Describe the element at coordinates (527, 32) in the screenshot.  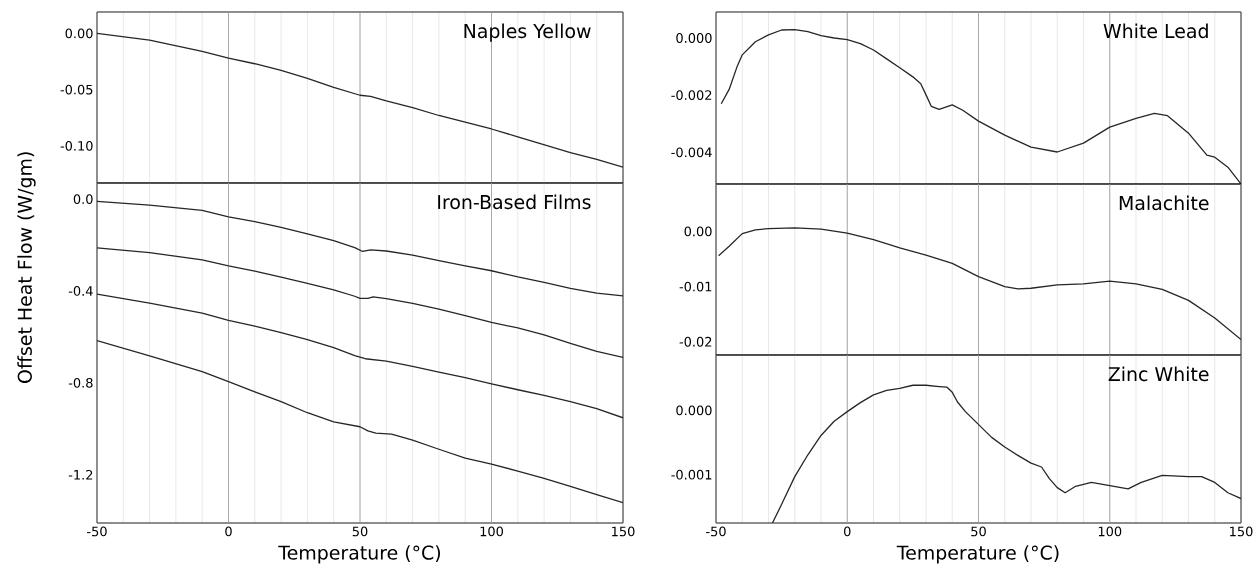
I see `text: Naples Yellow` at that location.